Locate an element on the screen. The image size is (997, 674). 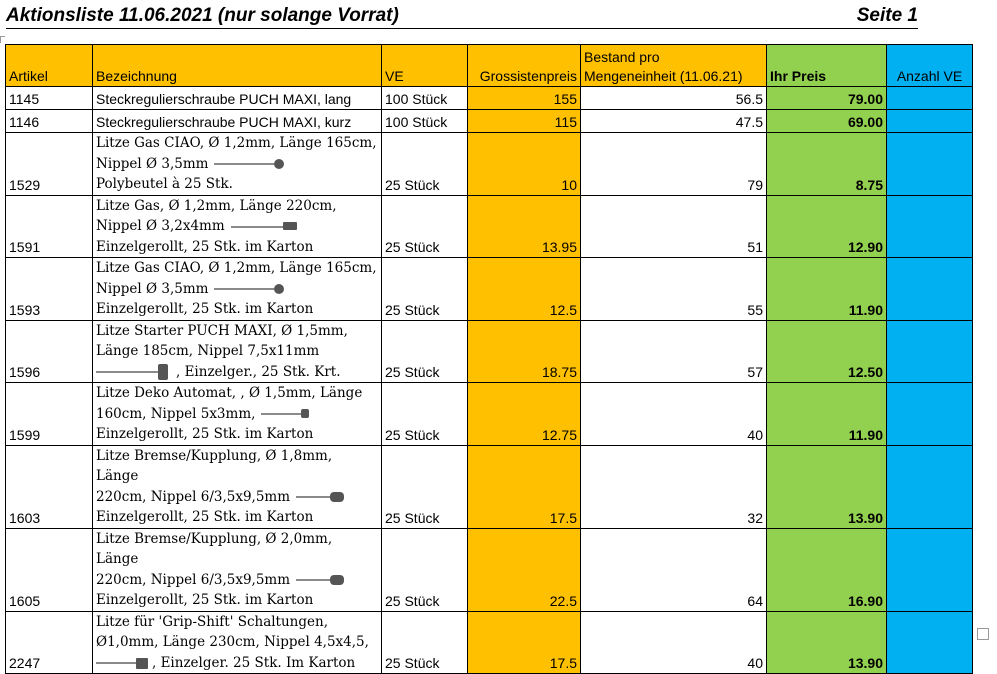
description-line: 160cm, Nippel 5x3mm, is located at coordinates (237, 414).